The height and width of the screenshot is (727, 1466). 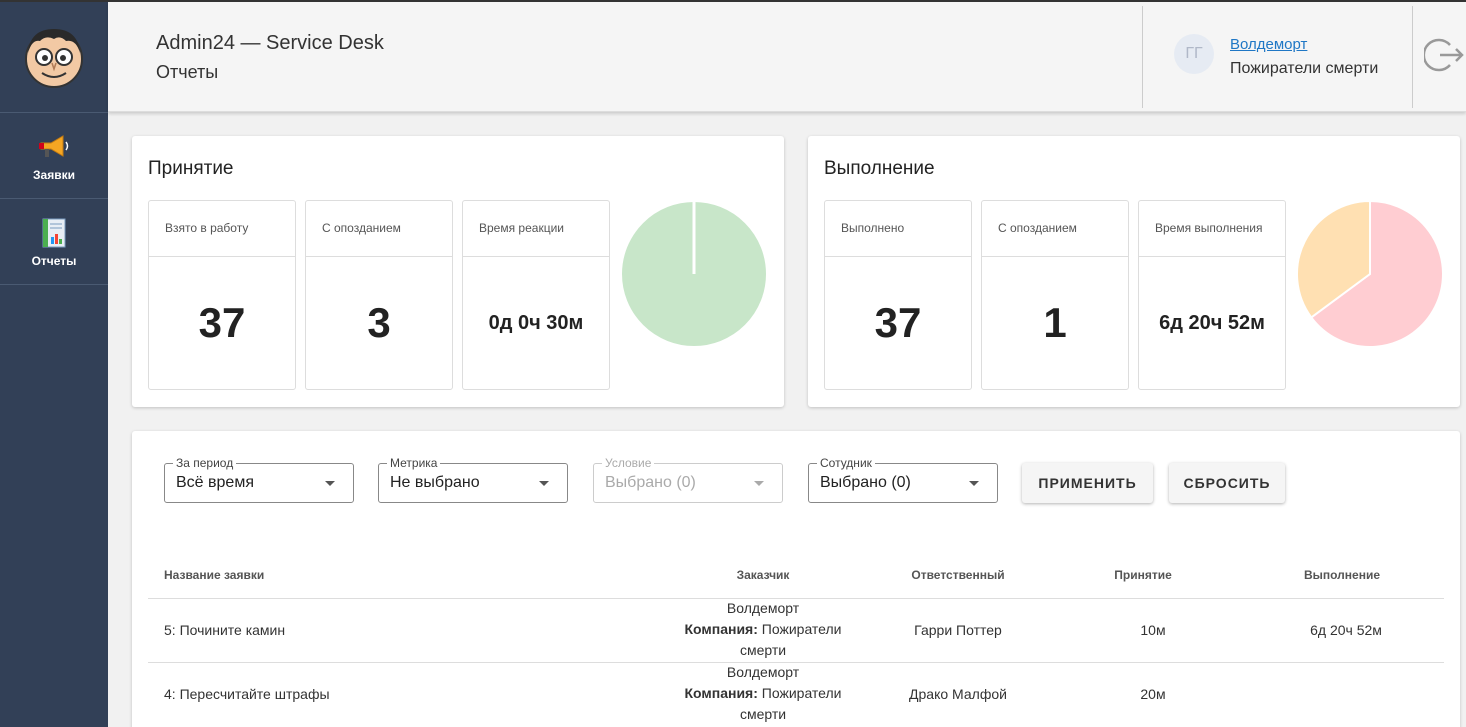 I want to click on done-time-cell: 6д 20ч 52м, so click(x=1346, y=630).